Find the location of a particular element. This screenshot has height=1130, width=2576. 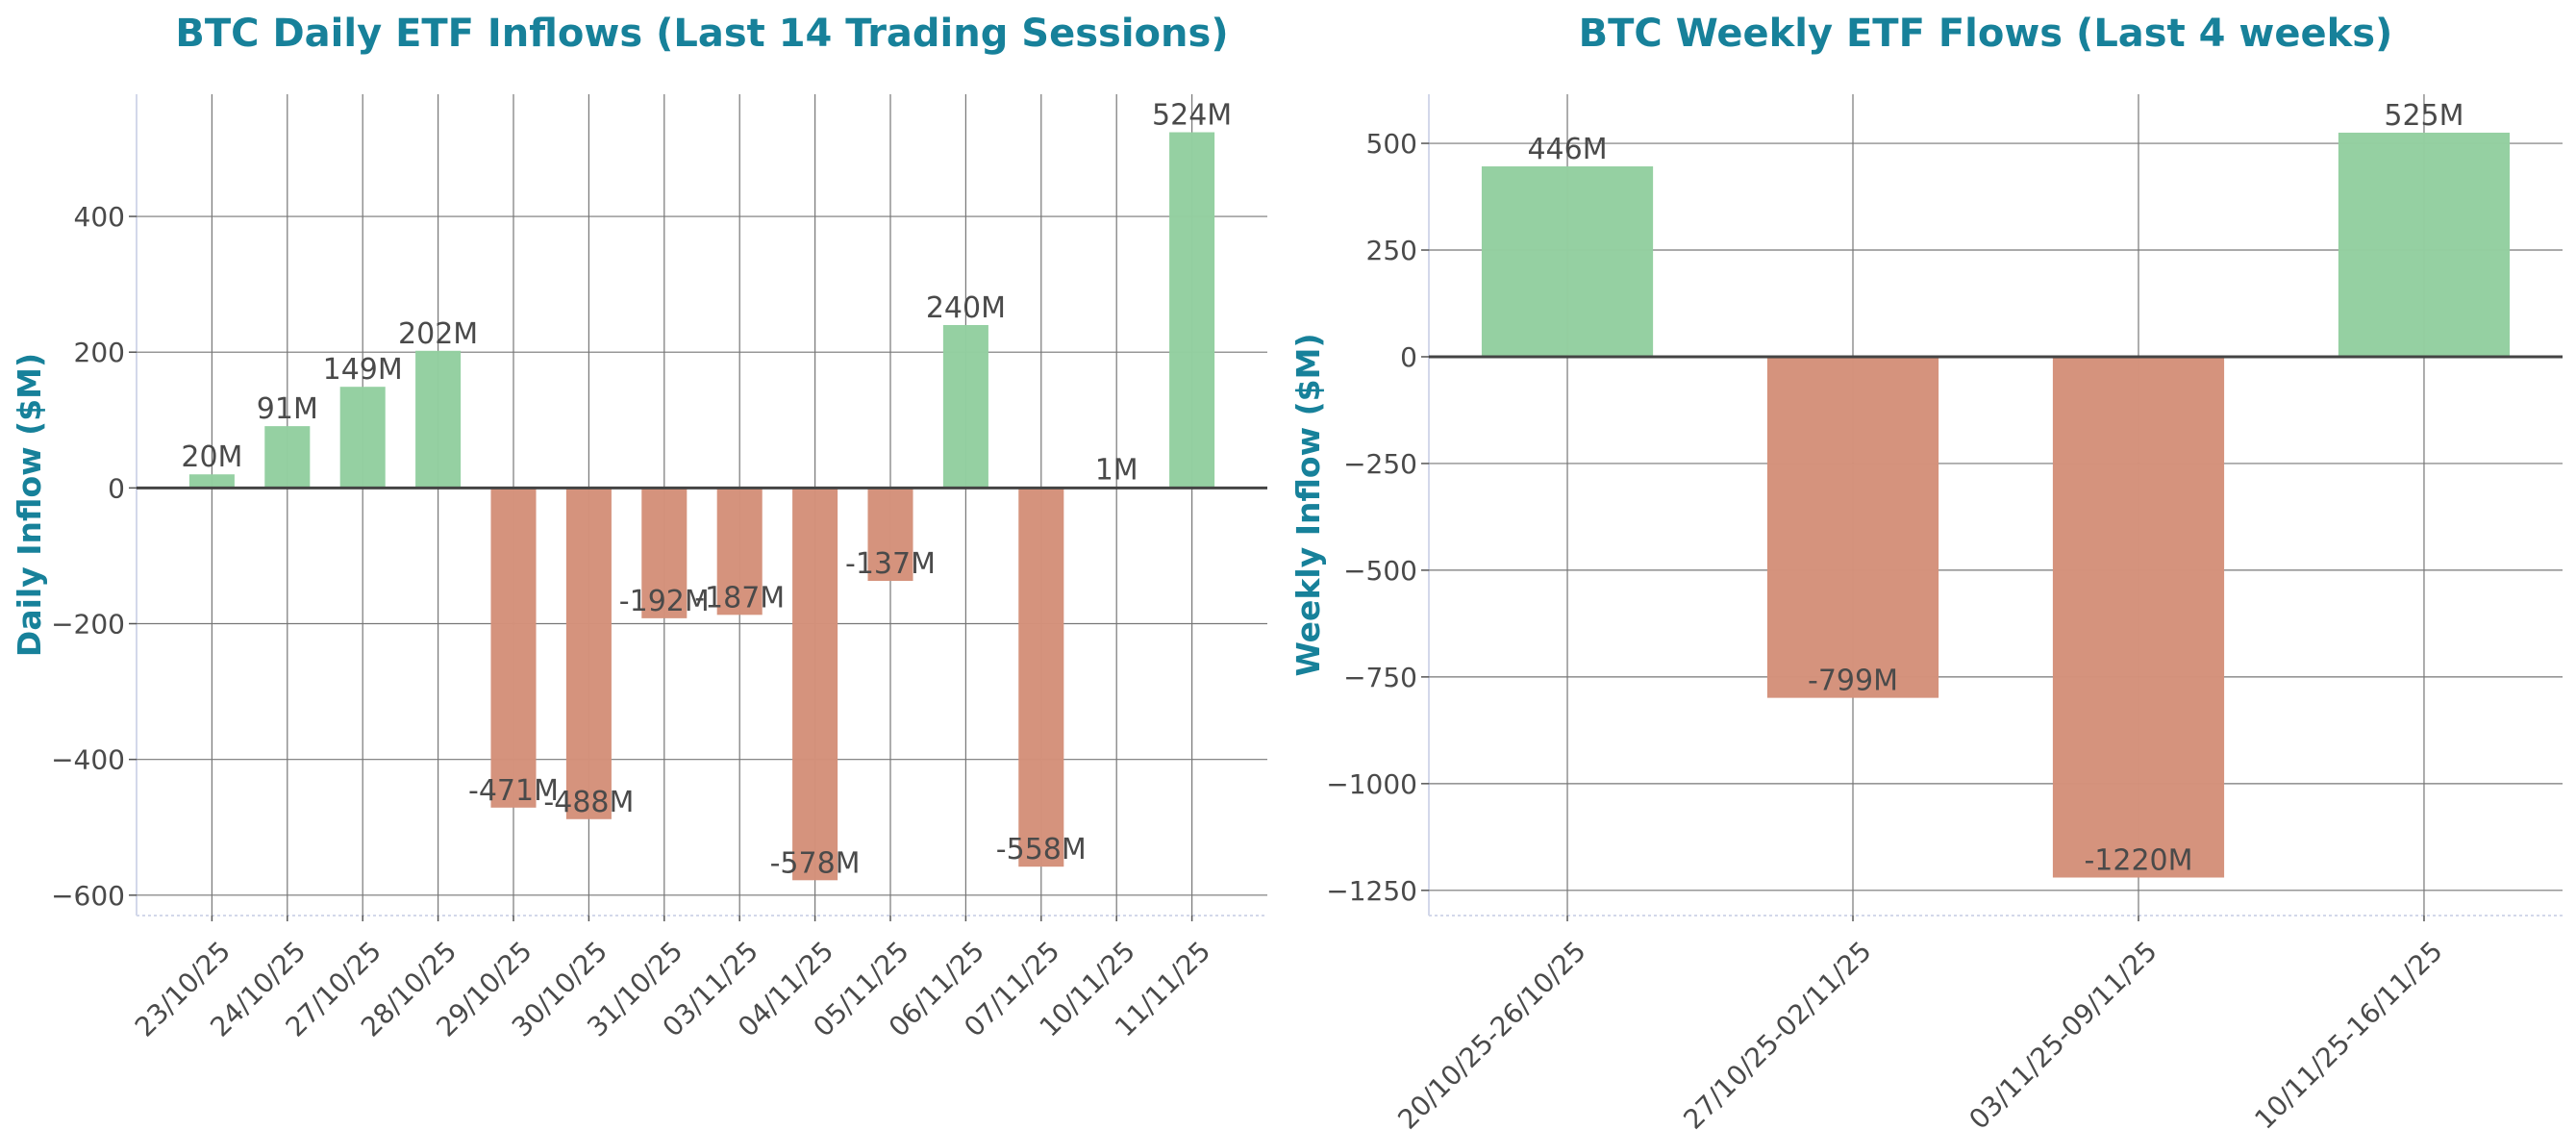

data-label: -558M is located at coordinates (1041, 849).